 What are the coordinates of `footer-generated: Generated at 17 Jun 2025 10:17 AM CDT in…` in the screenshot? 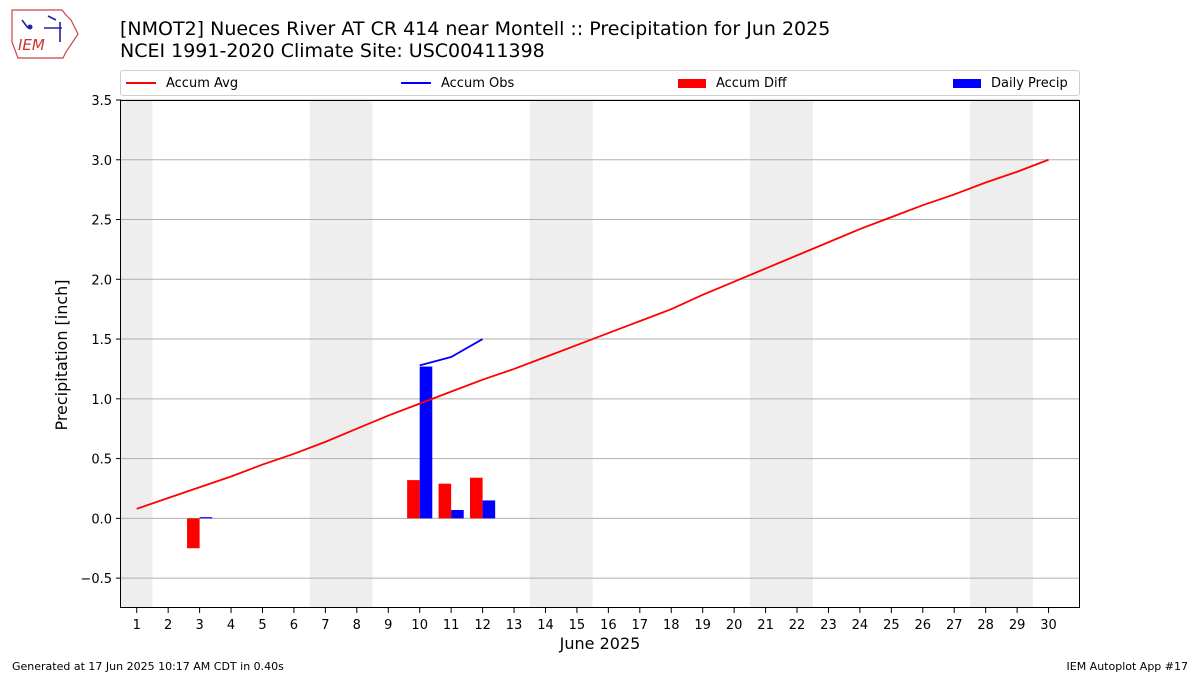 It's located at (148, 666).